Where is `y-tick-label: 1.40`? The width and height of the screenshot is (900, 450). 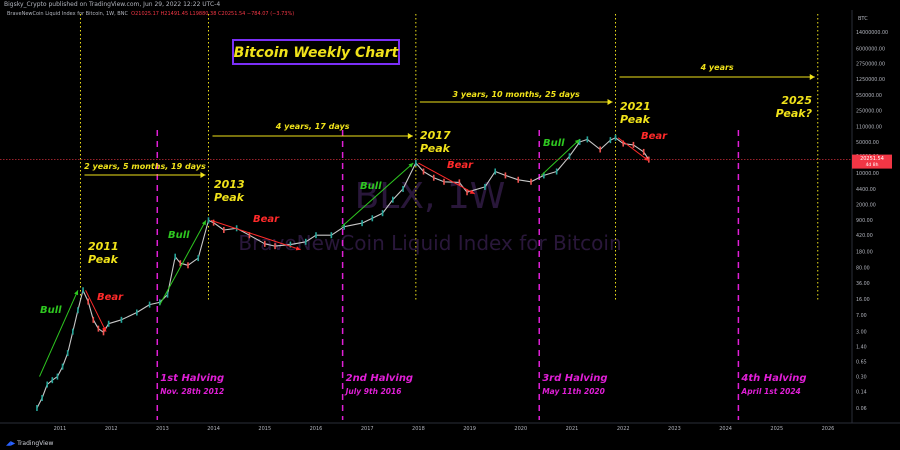
y-tick-label: 1.40 is located at coordinates (861, 347).